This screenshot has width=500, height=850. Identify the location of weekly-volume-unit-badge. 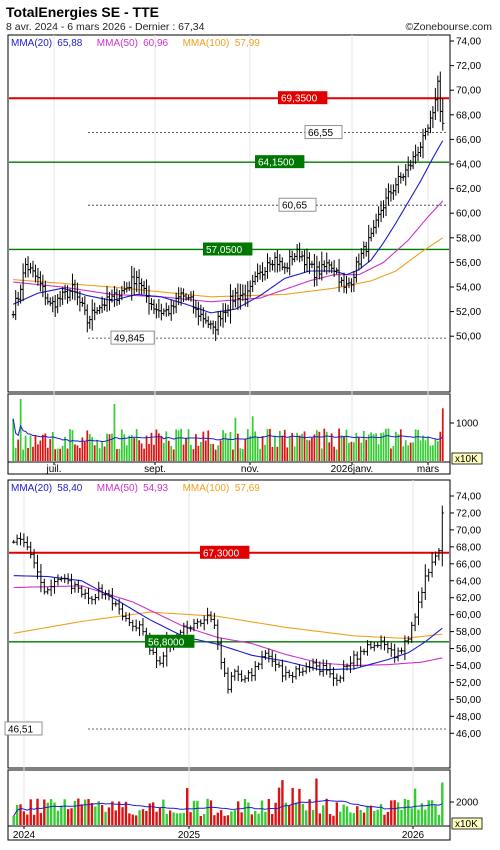
(467, 823).